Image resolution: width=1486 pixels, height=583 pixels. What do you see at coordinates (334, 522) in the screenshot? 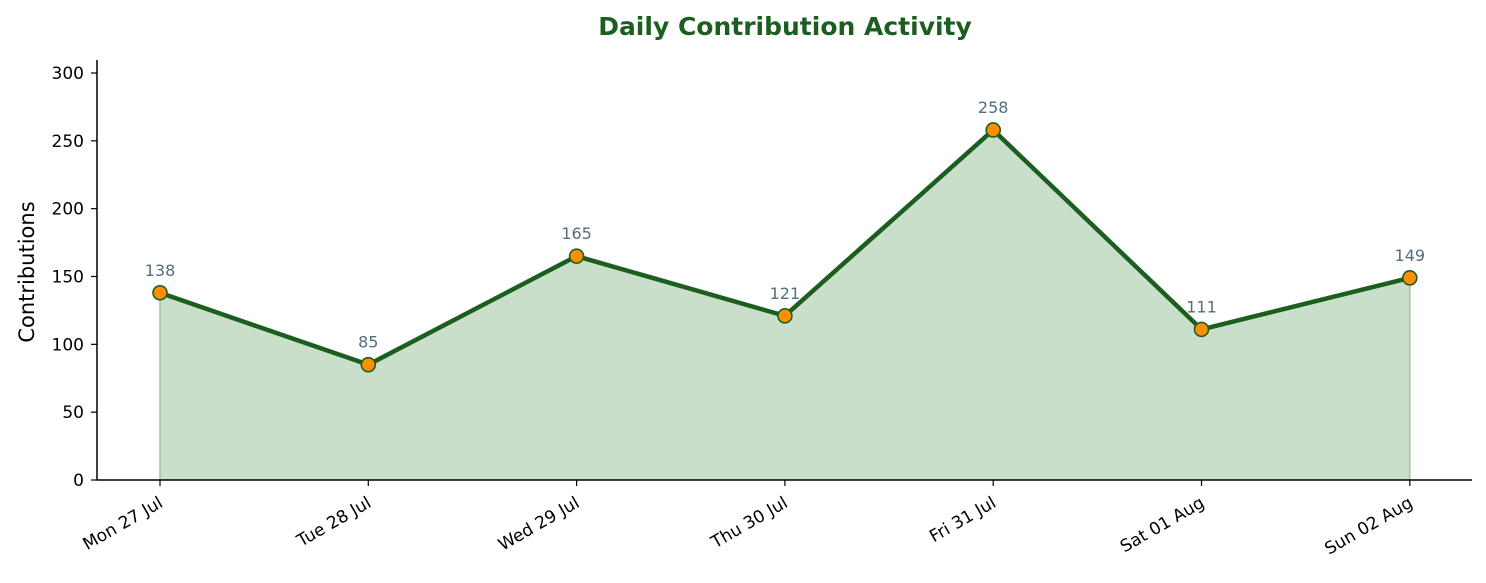
I see `x-tick-label: Tue 28 Jul` at bounding box center [334, 522].